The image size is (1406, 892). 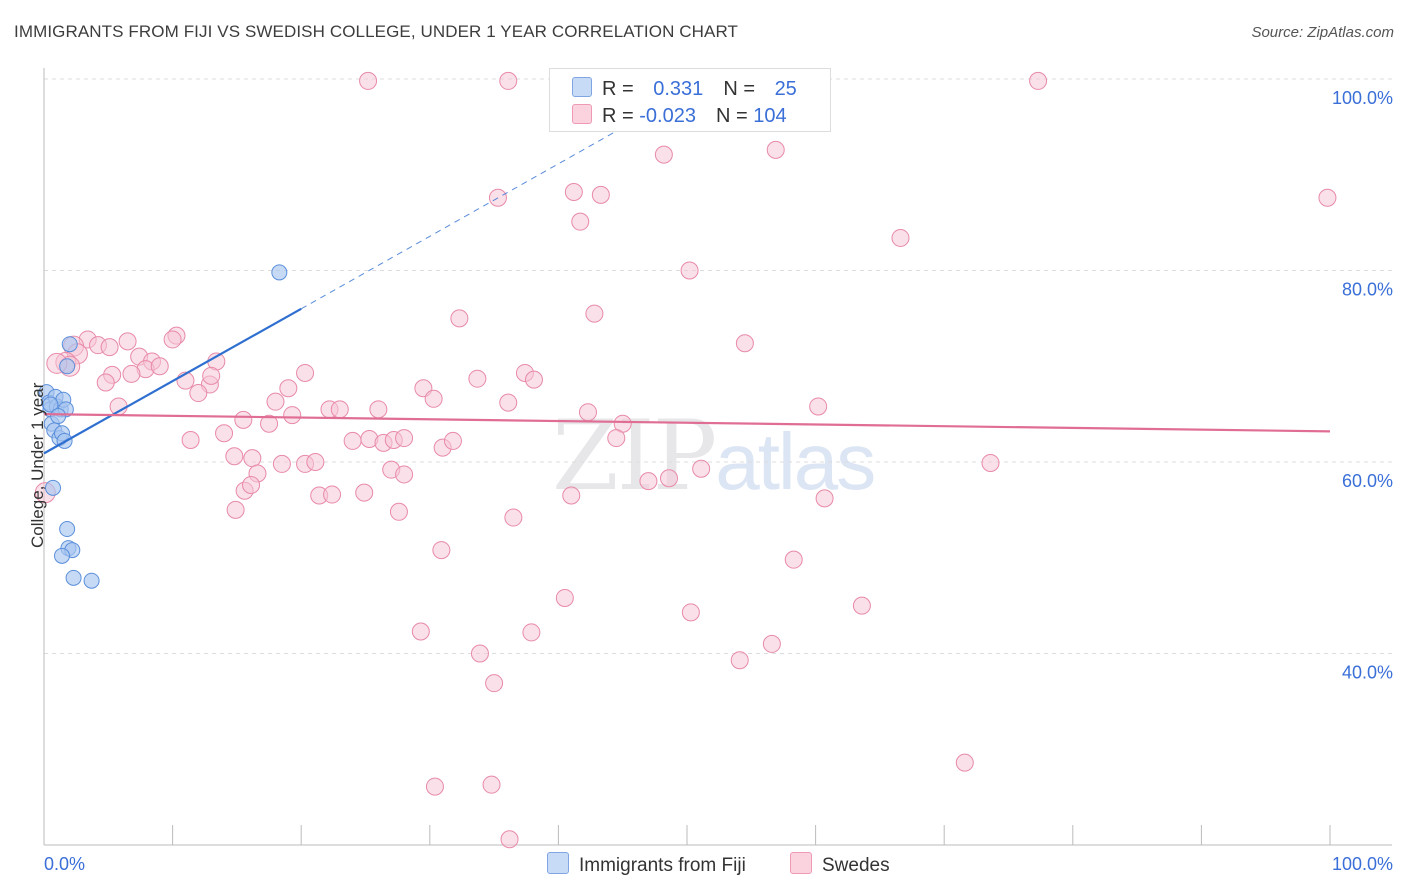 I want to click on legend-r-value: 0.331, so click(x=678, y=89).